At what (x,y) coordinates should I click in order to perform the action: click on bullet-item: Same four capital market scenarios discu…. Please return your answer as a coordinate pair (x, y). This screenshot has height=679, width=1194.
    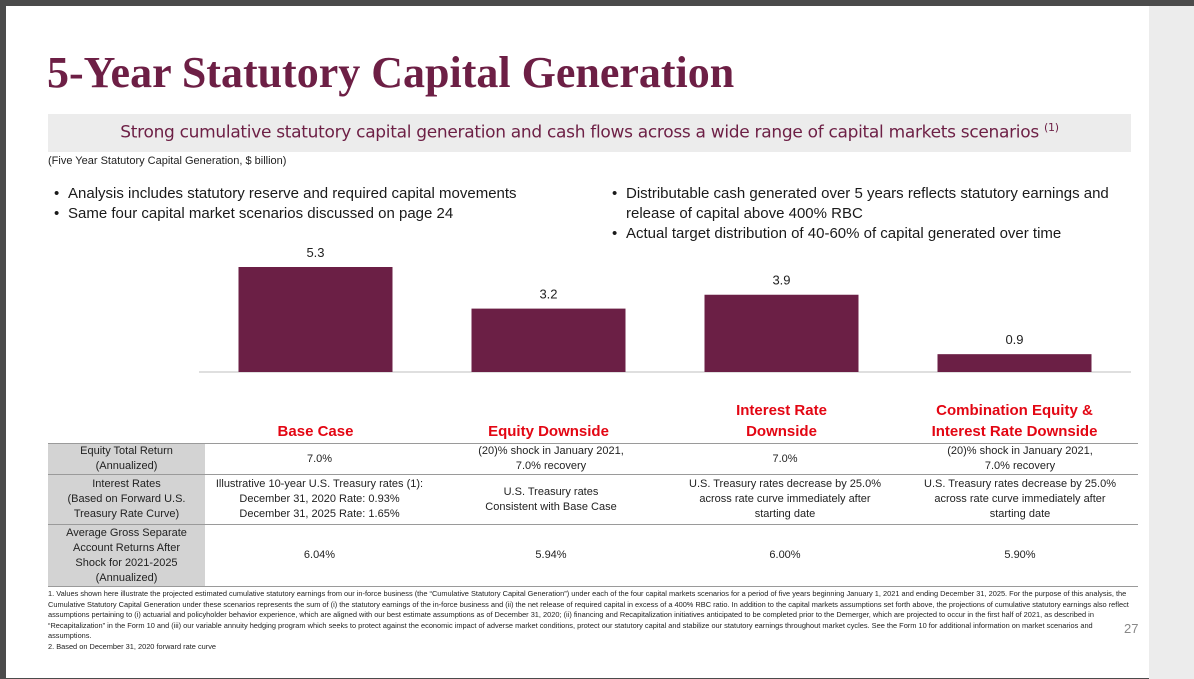
    Looking at the image, I should click on (314, 214).